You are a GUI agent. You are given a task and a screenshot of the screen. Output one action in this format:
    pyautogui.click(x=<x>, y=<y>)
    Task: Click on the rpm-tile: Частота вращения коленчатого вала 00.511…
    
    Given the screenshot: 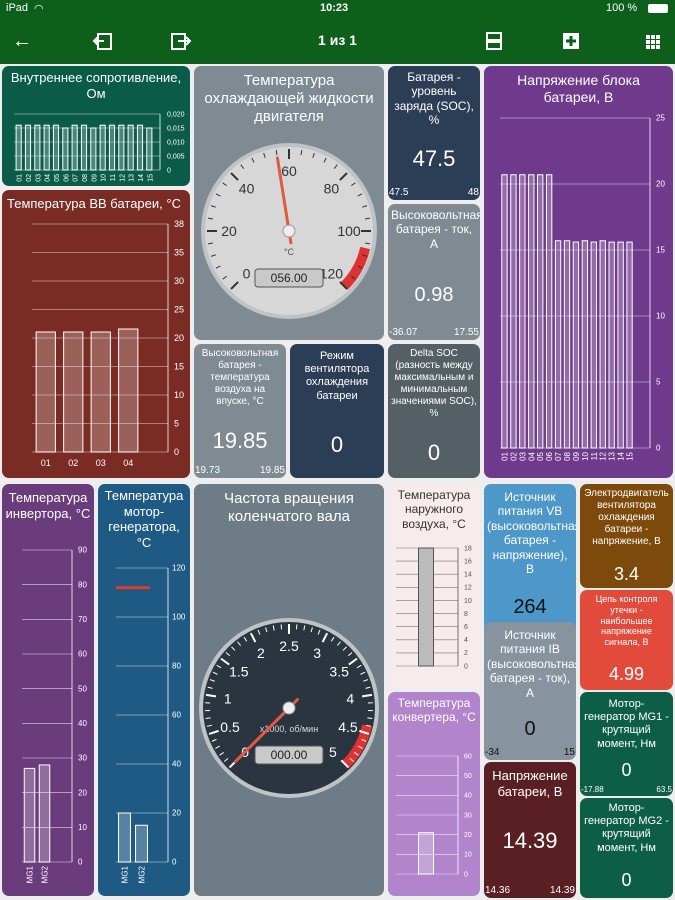 What is the action you would take?
    pyautogui.click(x=289, y=690)
    